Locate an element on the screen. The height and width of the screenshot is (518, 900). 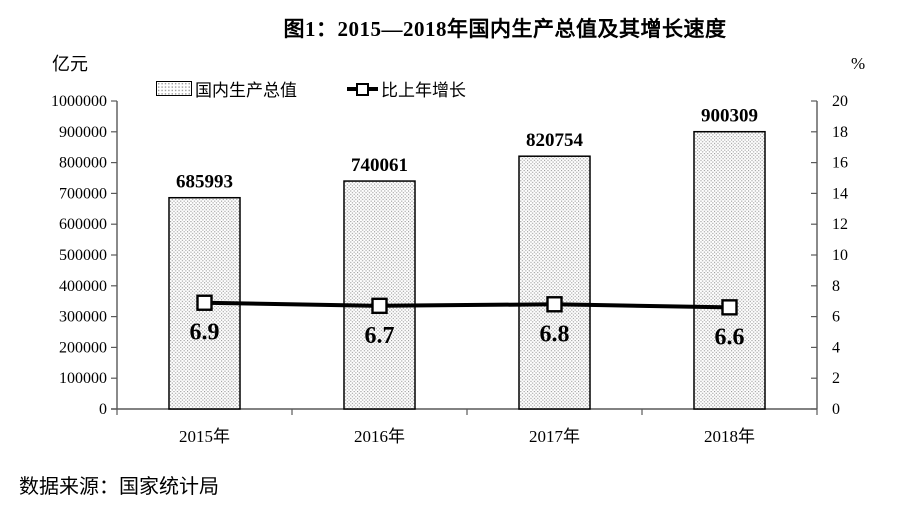
left-axis-tick-label: 900000 is located at coordinates (83, 132).